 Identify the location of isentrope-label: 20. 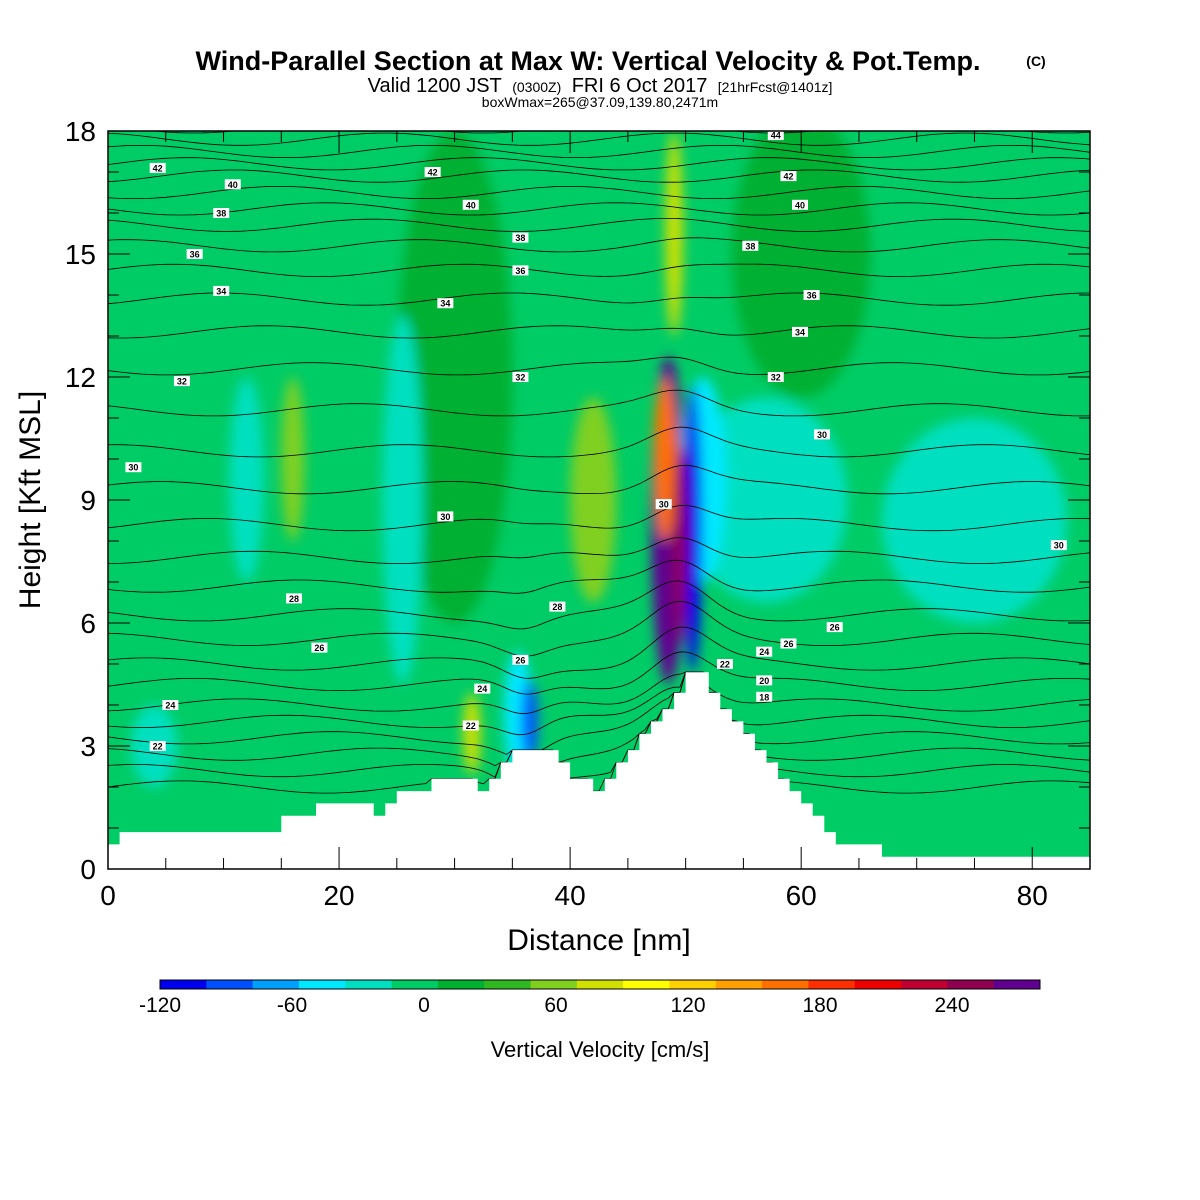
(764, 680).